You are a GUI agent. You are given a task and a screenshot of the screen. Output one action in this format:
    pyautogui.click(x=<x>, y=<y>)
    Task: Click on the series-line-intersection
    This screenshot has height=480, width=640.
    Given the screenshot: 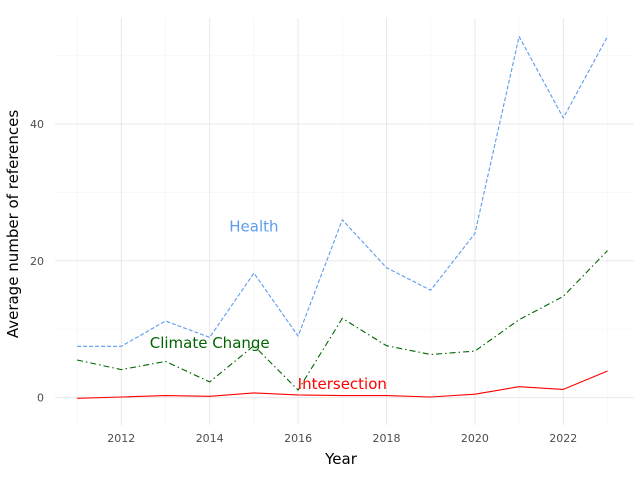 What is the action you would take?
    pyautogui.click(x=342, y=384)
    